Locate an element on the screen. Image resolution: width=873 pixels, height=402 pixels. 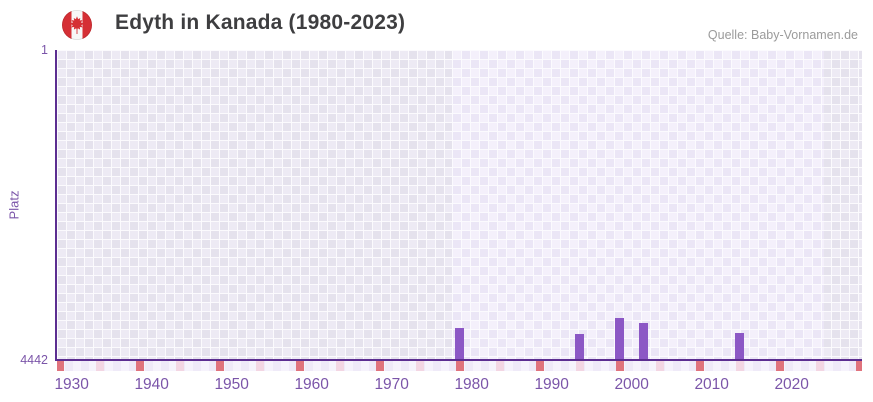
x-axis-tick-label: 1940 is located at coordinates (151, 384).